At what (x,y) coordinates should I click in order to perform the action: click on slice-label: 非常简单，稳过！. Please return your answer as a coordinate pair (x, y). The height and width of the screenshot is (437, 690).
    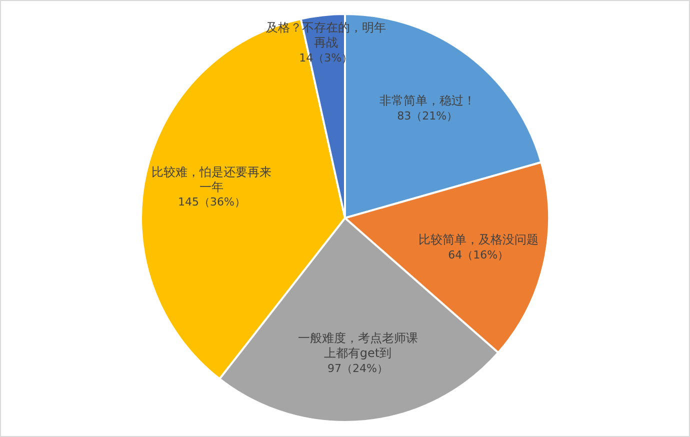
    Looking at the image, I should click on (427, 101).